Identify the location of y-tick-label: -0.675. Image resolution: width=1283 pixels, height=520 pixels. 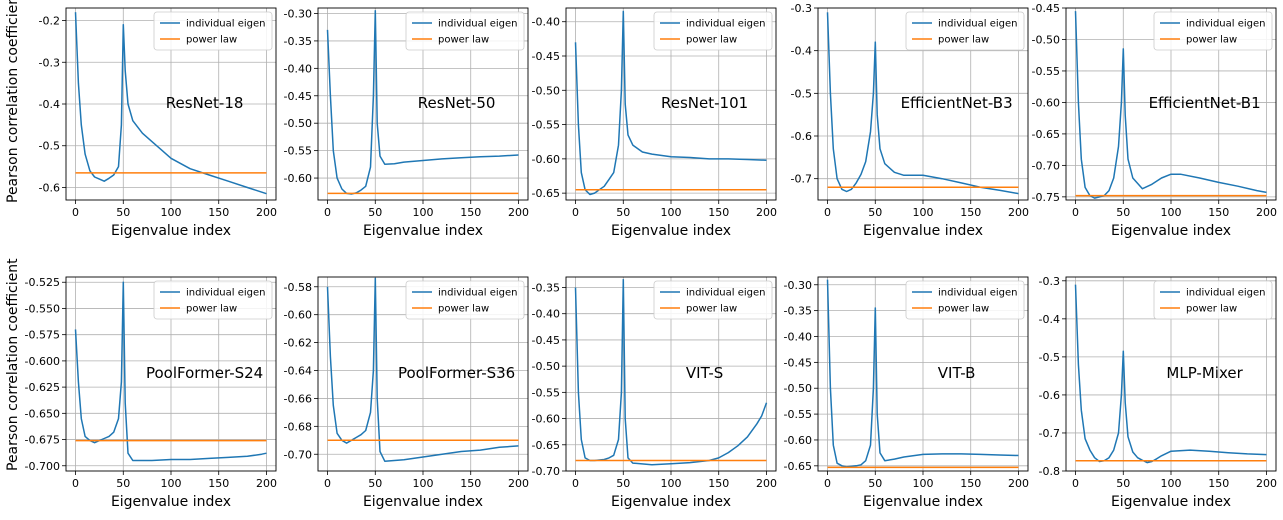
(42, 440).